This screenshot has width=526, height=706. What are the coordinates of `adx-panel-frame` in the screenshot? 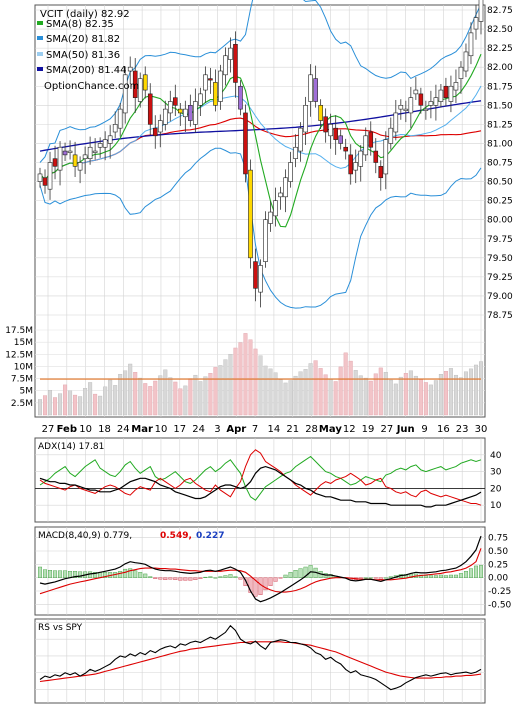 It's located at (260, 480).